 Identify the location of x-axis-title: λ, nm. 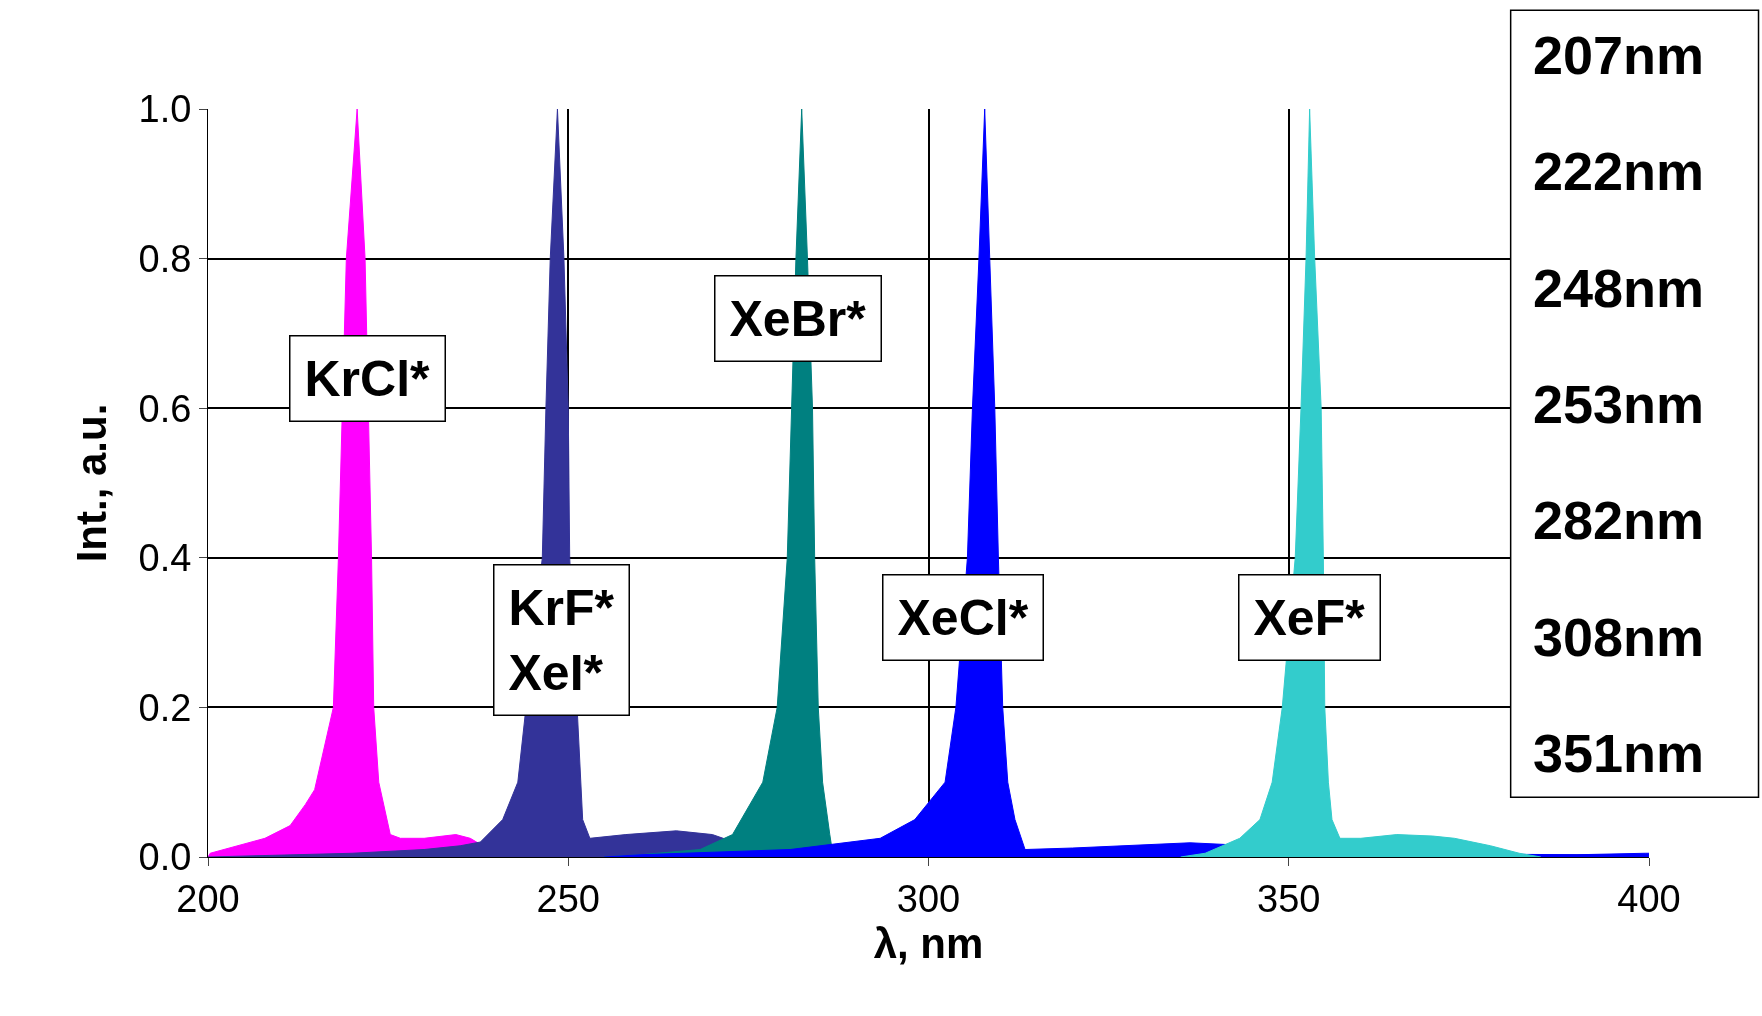
(928, 943).